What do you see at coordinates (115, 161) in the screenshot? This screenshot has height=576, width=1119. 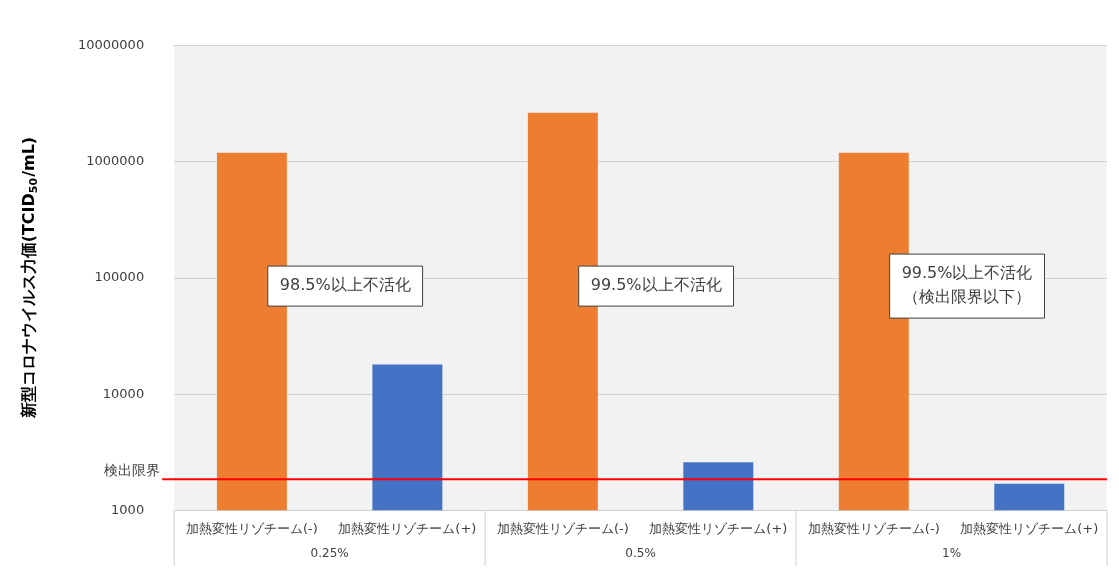 I see `y-tick-label: 1000000` at bounding box center [115, 161].